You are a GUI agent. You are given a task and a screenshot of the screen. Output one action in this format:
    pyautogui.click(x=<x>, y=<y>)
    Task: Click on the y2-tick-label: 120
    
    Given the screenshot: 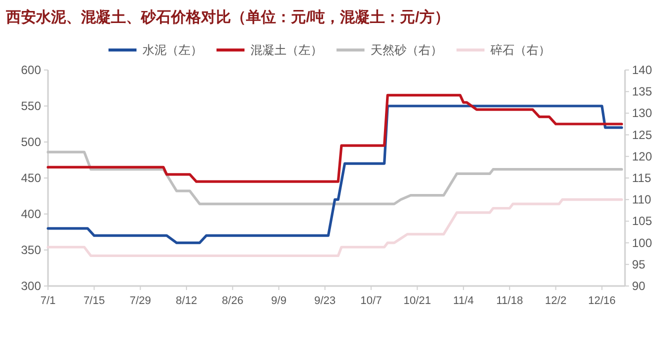 What is the action you would take?
    pyautogui.click(x=642, y=156)
    